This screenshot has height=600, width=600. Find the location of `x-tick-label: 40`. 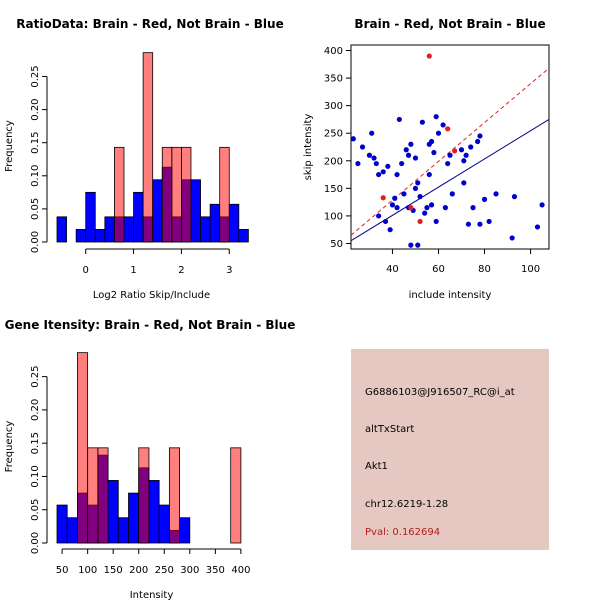

x-tick-label: 40 is located at coordinates (392, 269).